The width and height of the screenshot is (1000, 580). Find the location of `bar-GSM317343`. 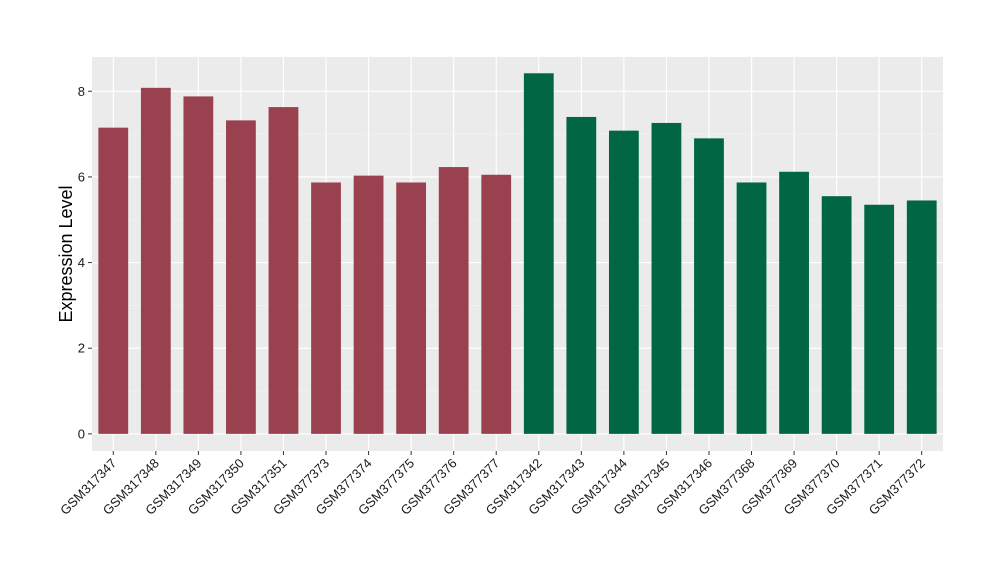

bar-GSM317343 is located at coordinates (581, 275).